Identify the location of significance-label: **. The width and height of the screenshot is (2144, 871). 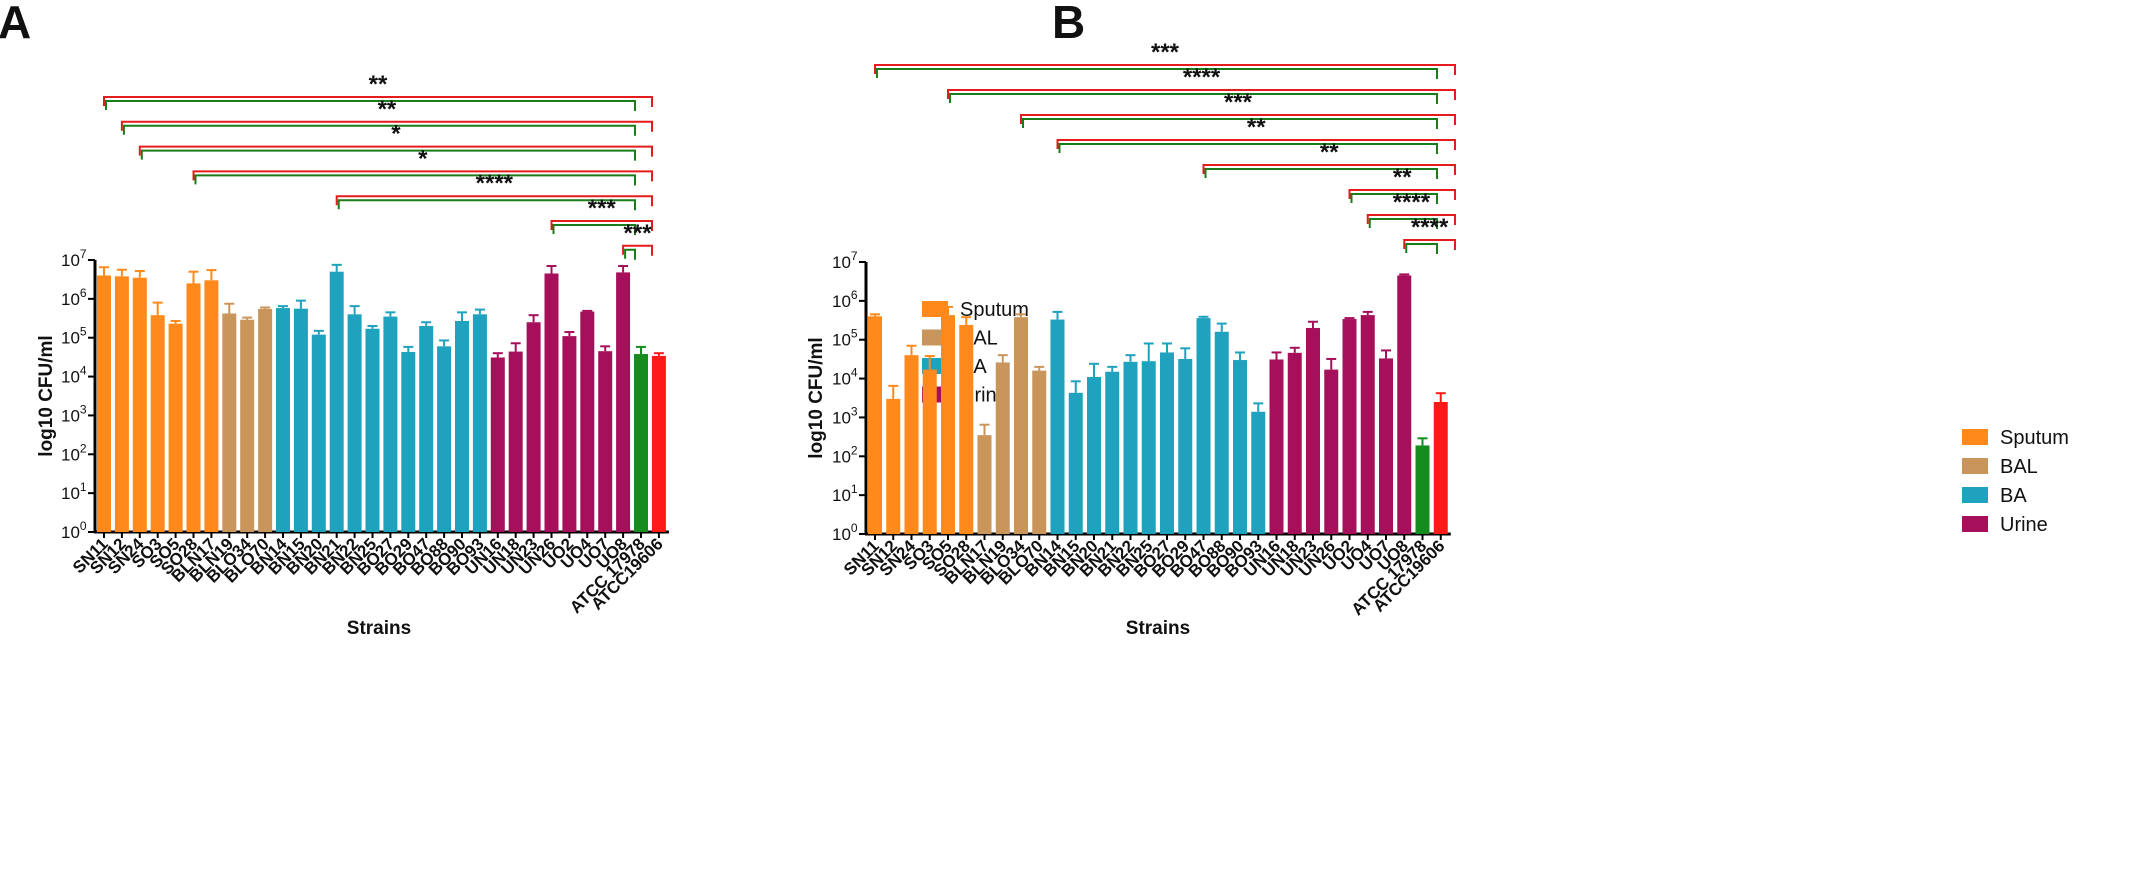
(1329, 152).